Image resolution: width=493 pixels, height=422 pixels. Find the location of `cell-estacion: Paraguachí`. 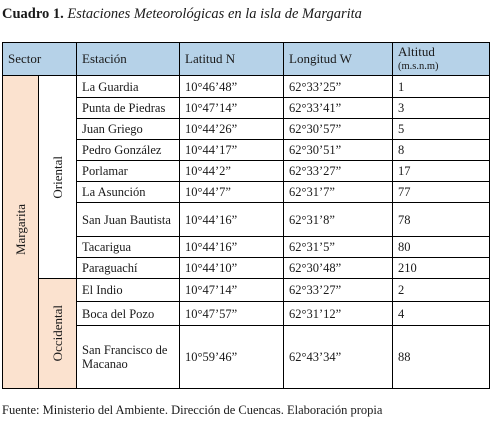

cell-estacion: Paraguachí is located at coordinates (128, 268).